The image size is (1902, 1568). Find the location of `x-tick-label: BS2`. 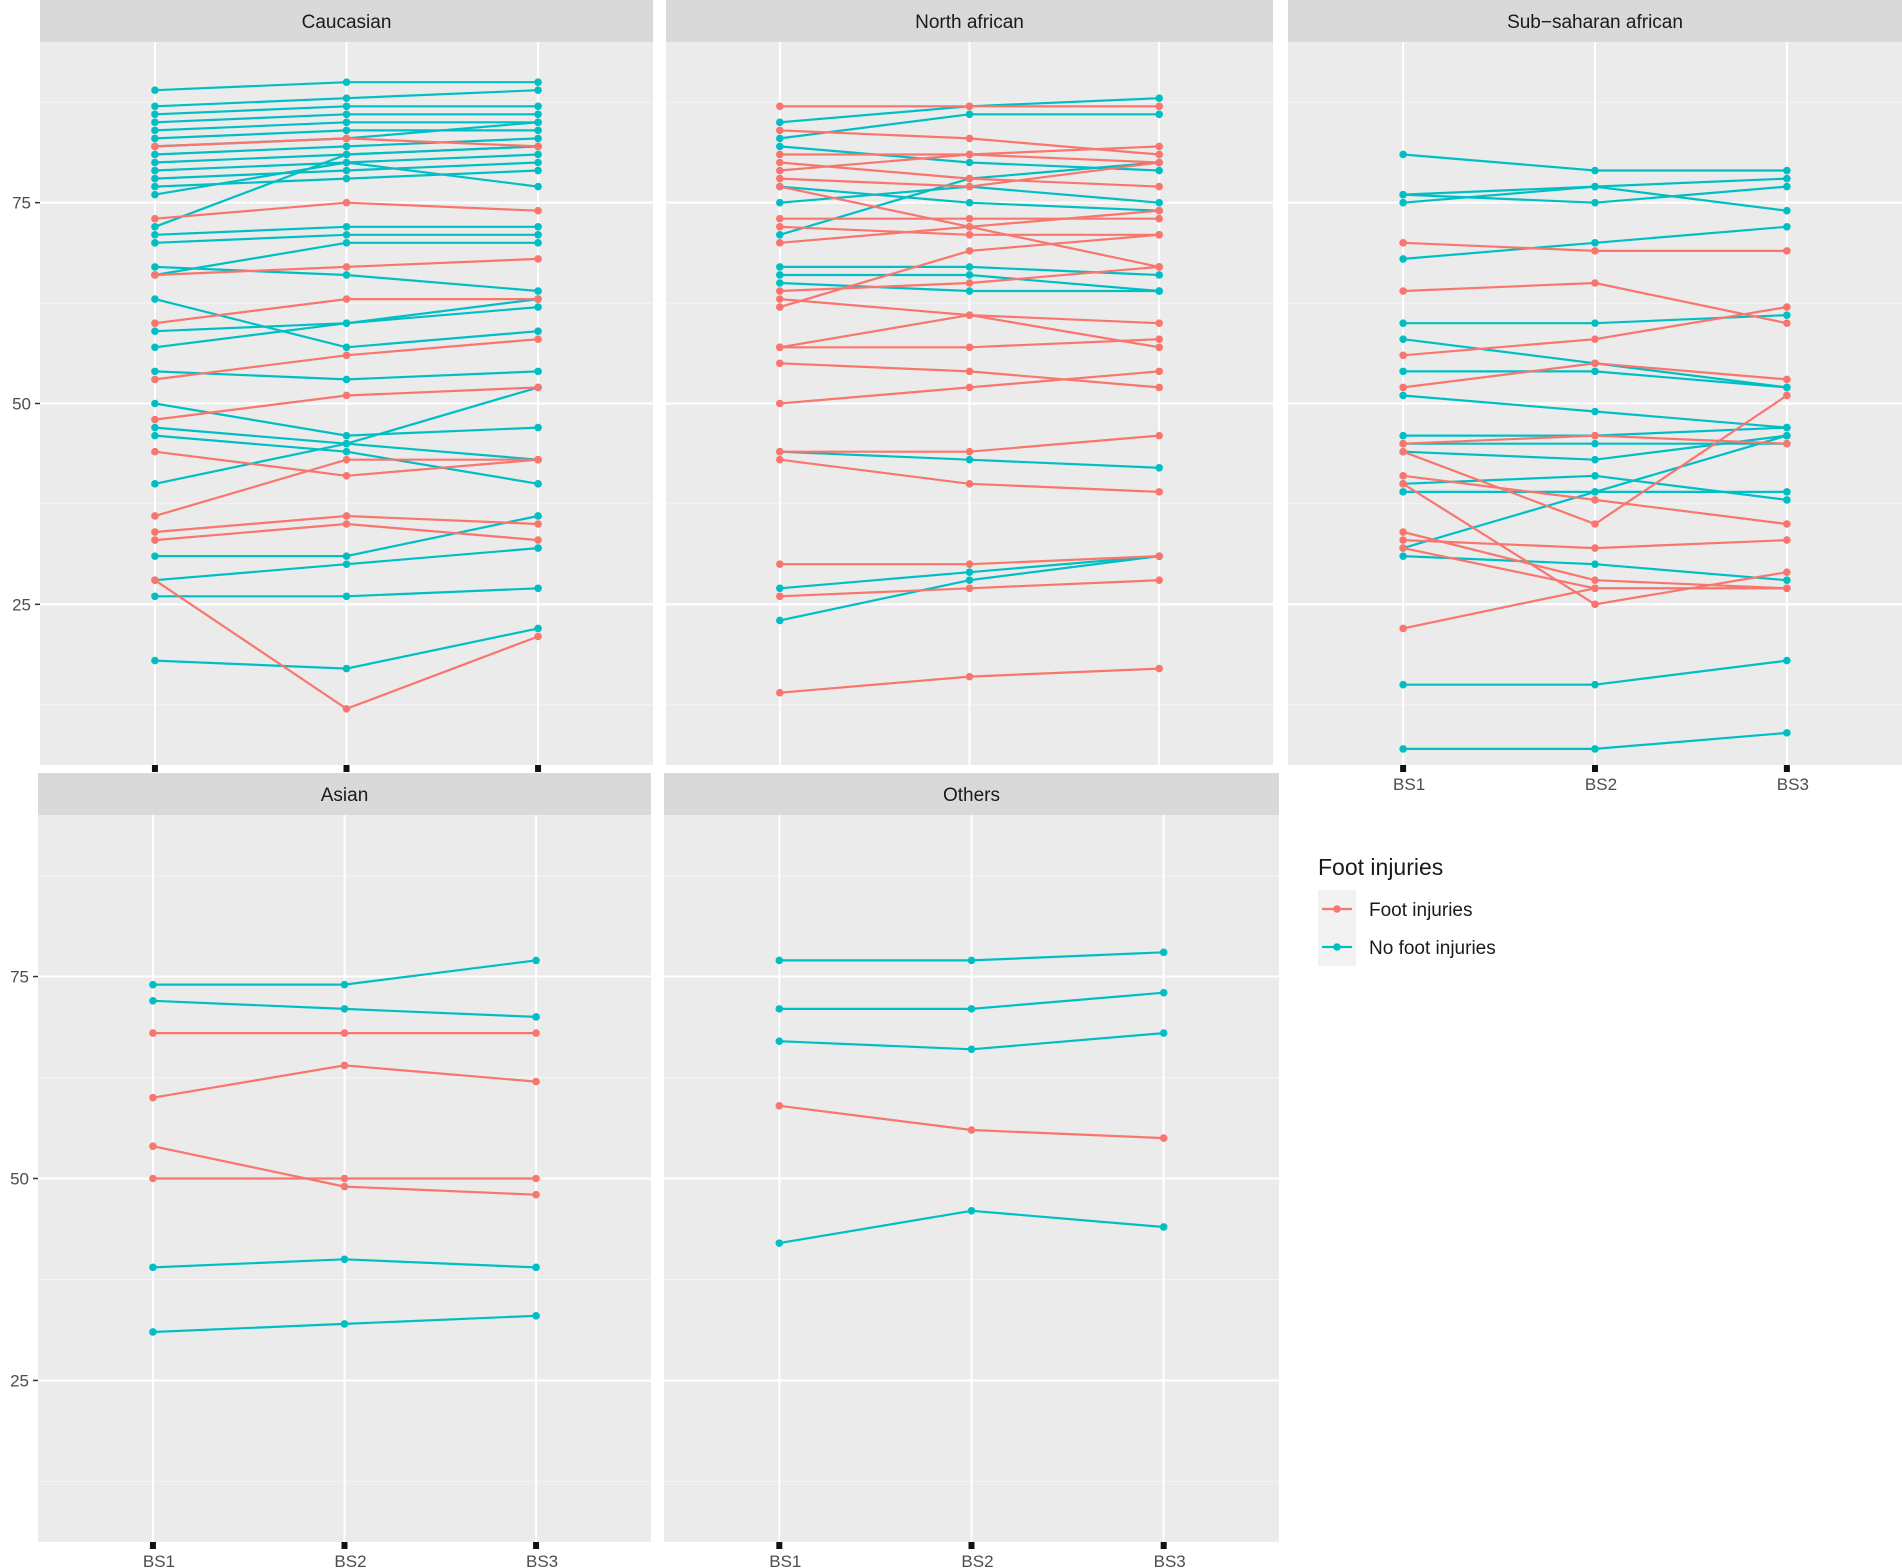

x-tick-label: BS2 is located at coordinates (350, 1560).